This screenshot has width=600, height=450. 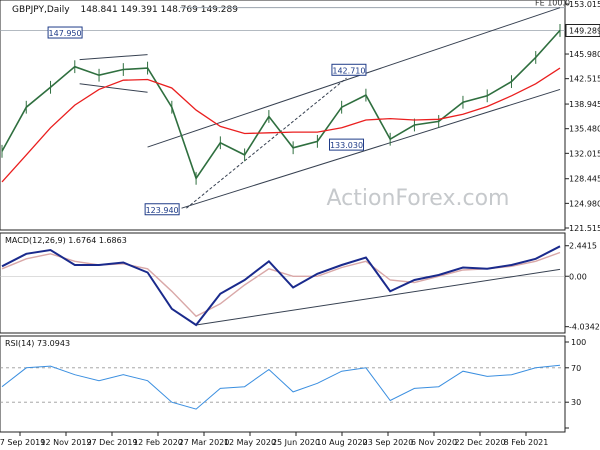 I want to click on macd-y-tick-label: 0.00, so click(x=578, y=276).